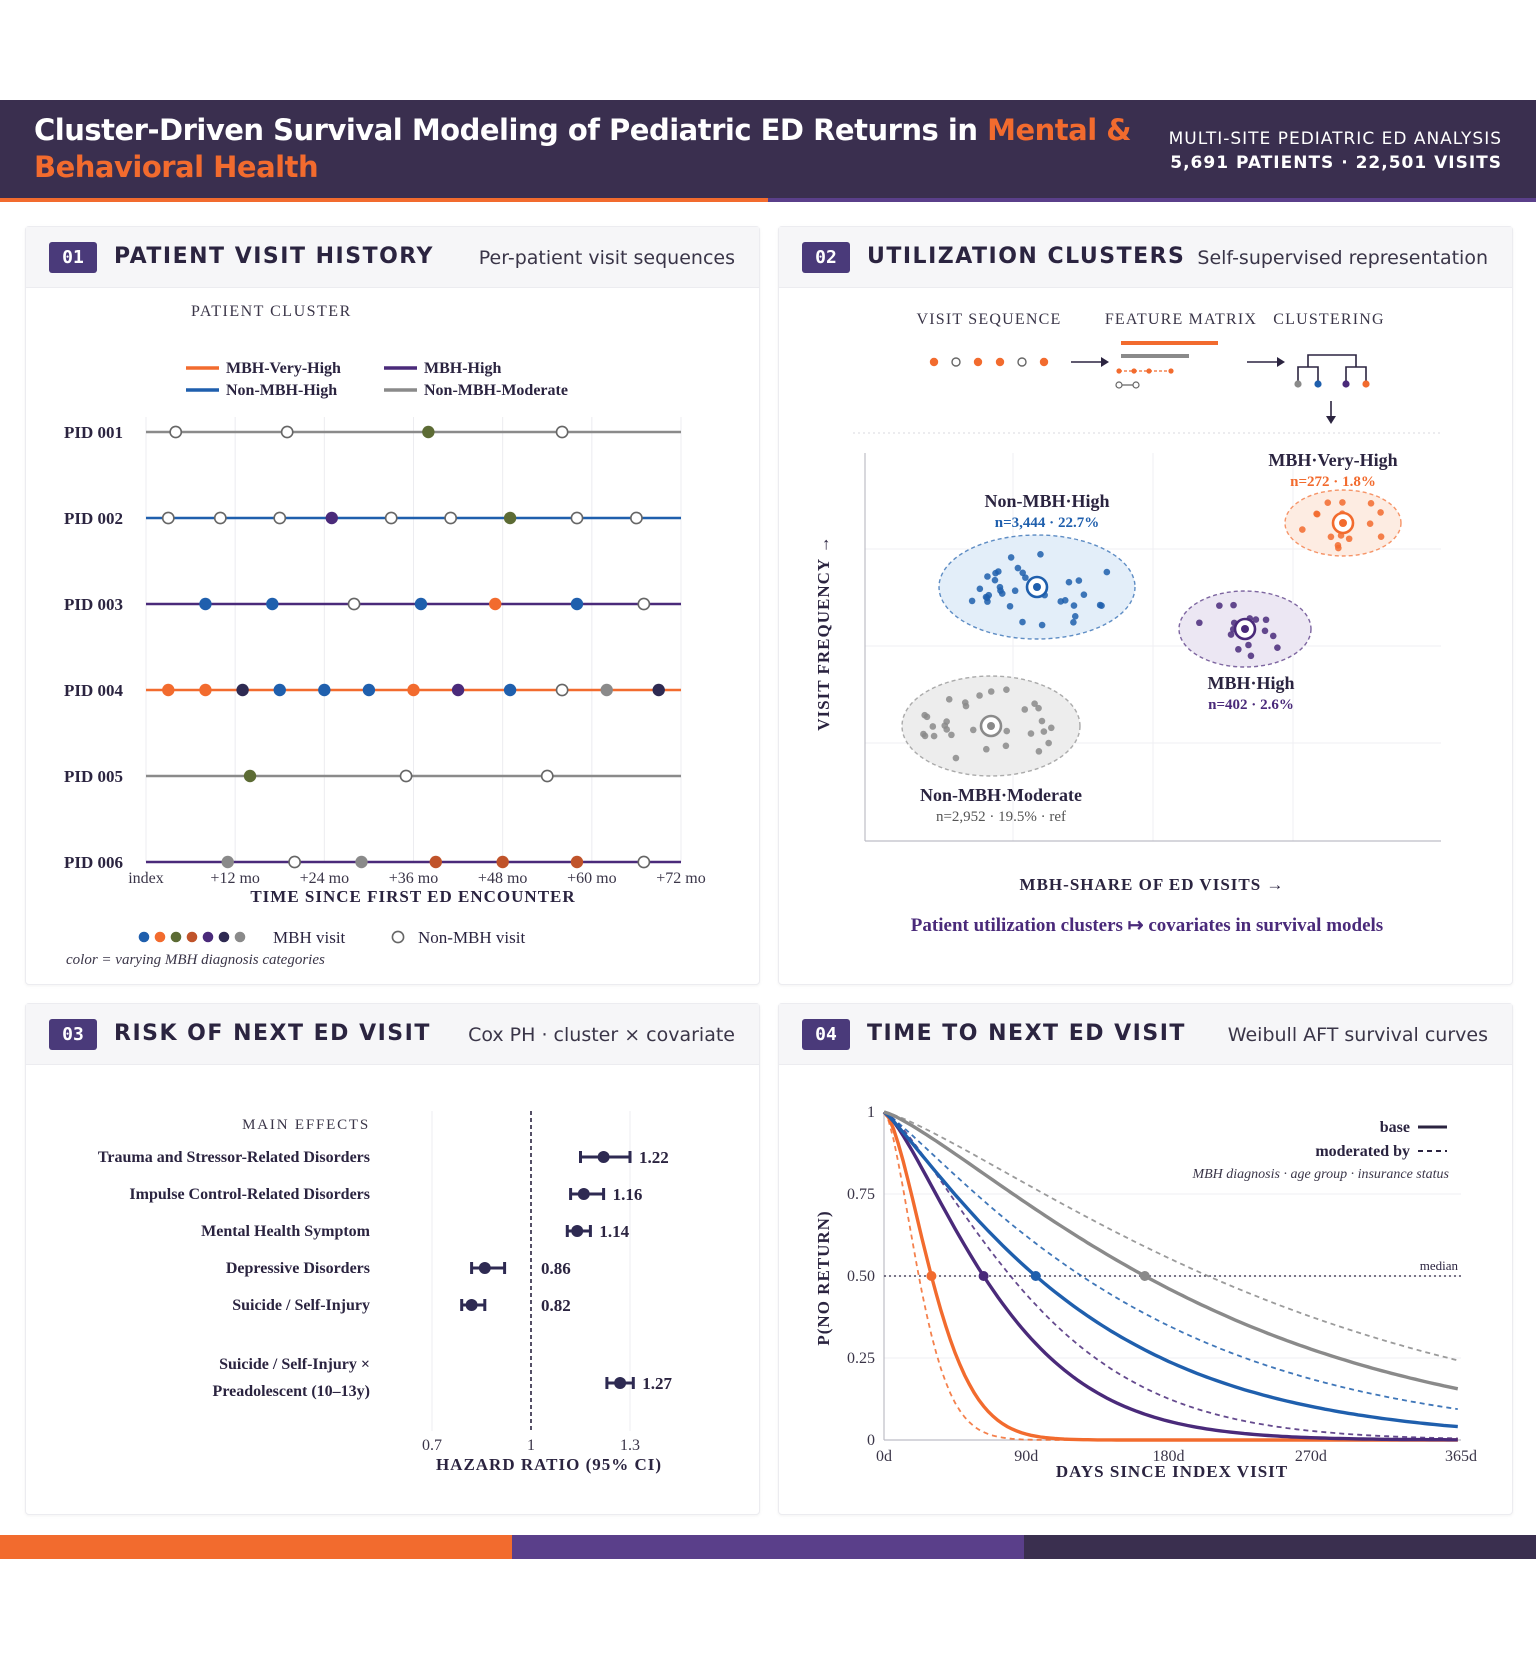  What do you see at coordinates (93, 432) in the screenshot?
I see `patient-id-label: PID 001` at bounding box center [93, 432].